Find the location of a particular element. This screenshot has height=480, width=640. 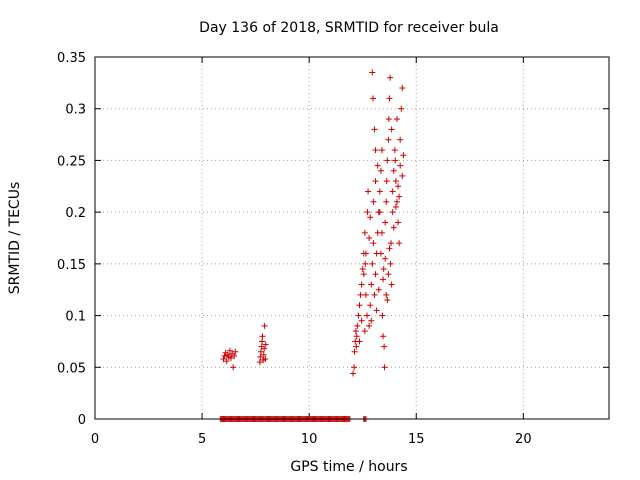

y-tick-label: 0.35 is located at coordinates (71, 58).